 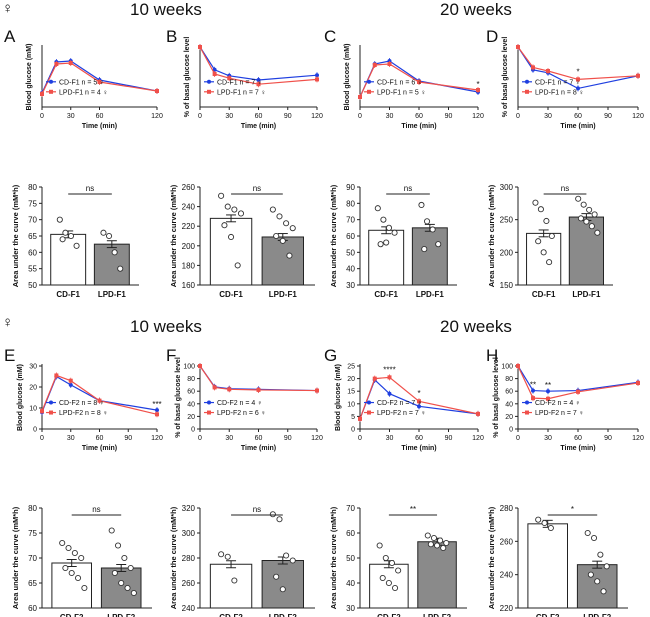 I want to click on female-symbol-bottom: ♀, so click(x=8, y=322).